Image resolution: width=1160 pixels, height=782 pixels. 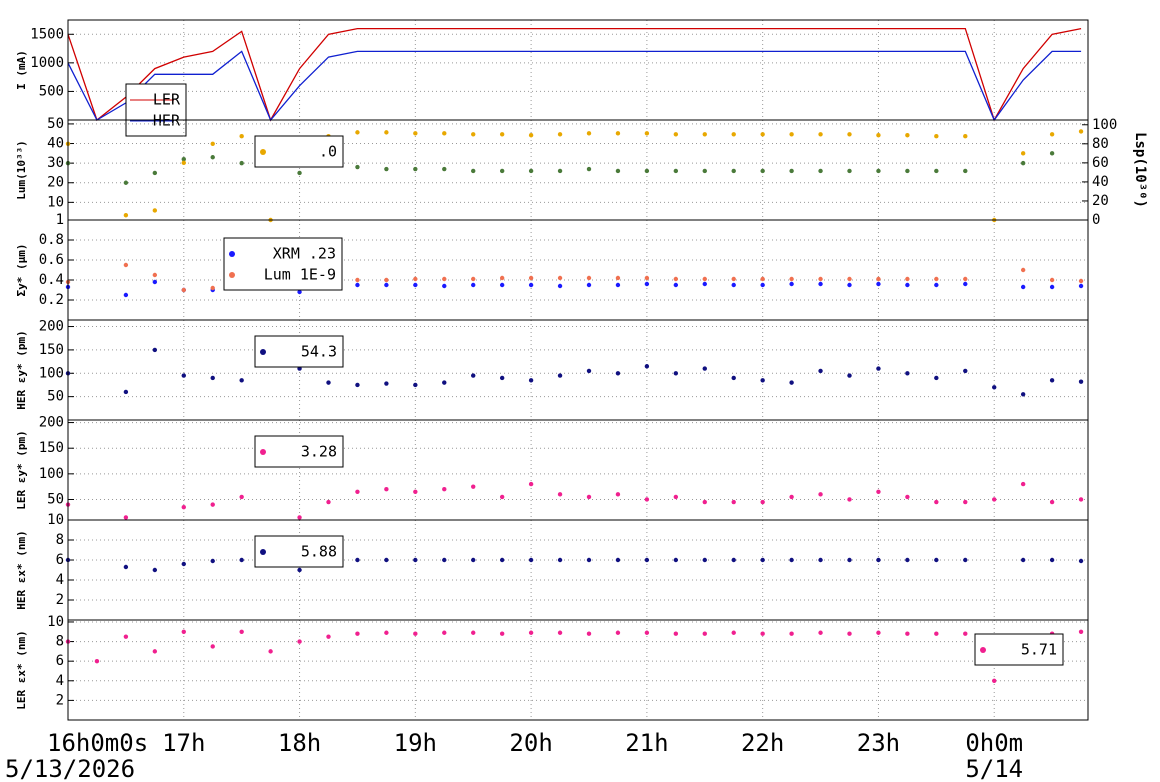 I want to click on y-tick-label: 150, so click(x=51, y=350).